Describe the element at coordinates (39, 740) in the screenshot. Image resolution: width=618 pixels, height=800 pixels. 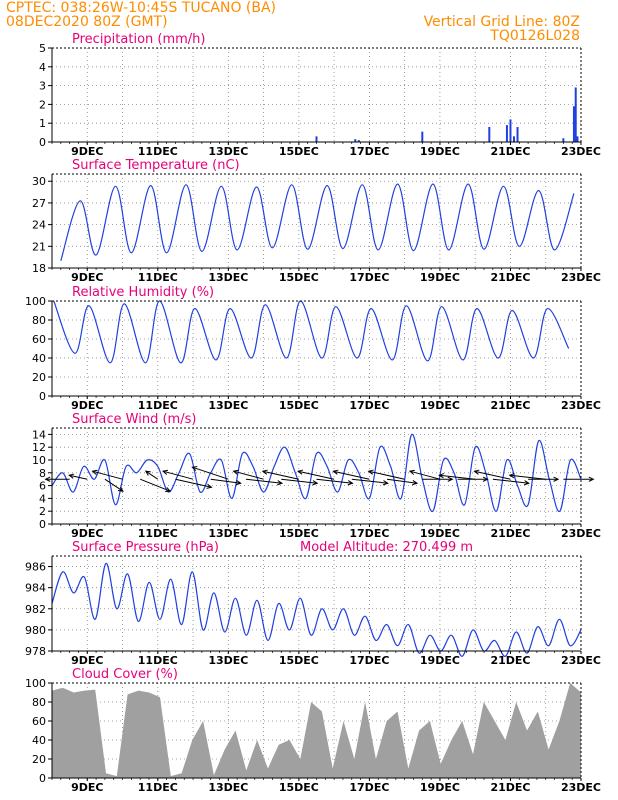
I see `y-tick-label: 40` at that location.